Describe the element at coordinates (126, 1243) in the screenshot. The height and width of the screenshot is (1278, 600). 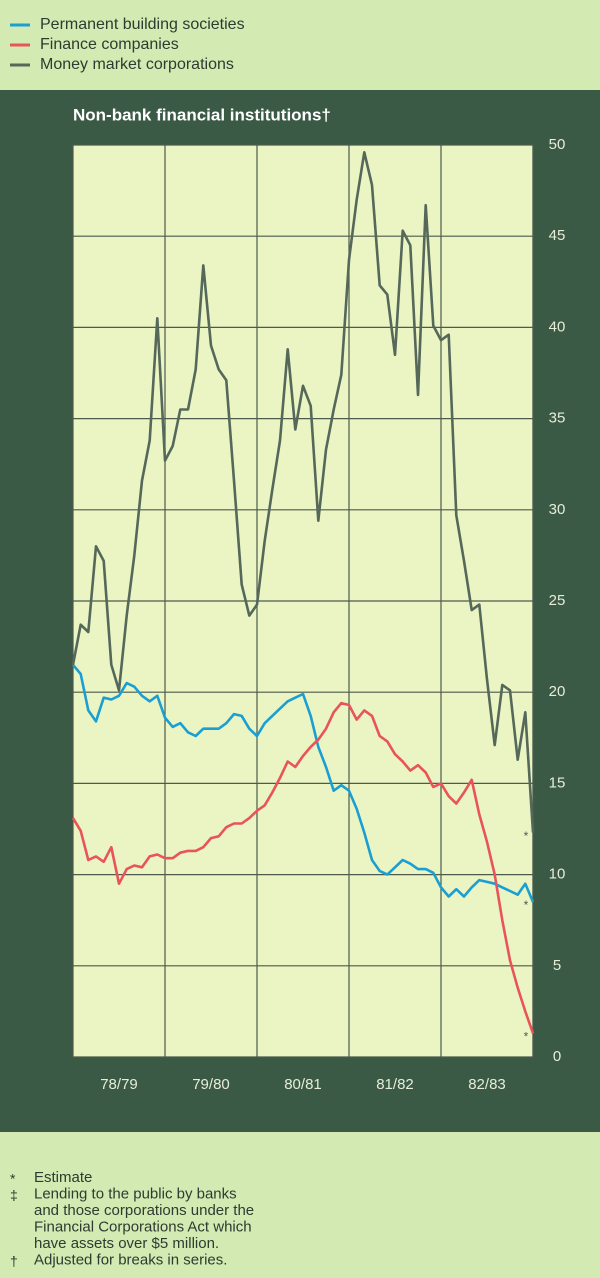
I see `note-text: have assets over $5 million.` at that location.